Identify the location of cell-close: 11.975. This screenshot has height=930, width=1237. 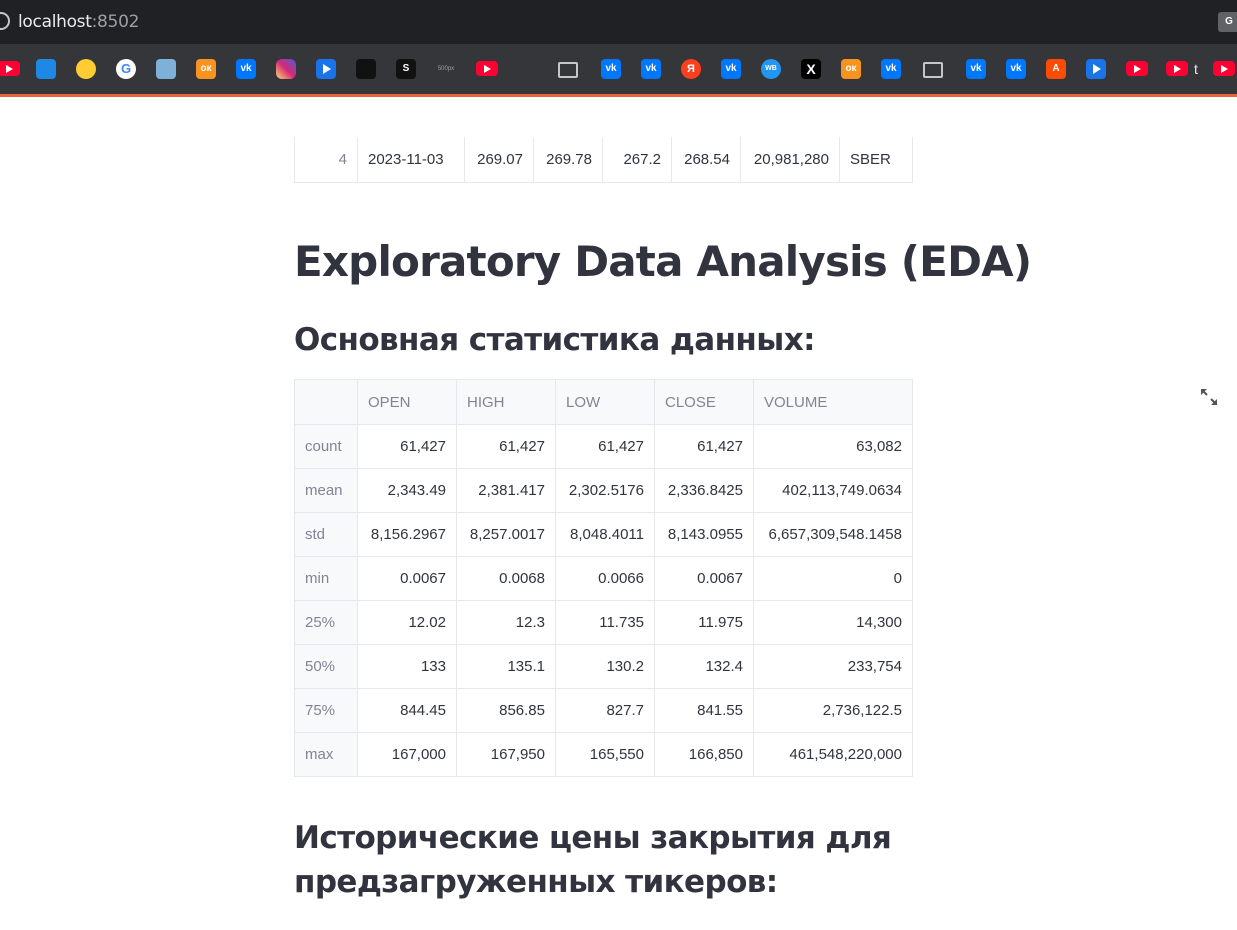
(704, 622).